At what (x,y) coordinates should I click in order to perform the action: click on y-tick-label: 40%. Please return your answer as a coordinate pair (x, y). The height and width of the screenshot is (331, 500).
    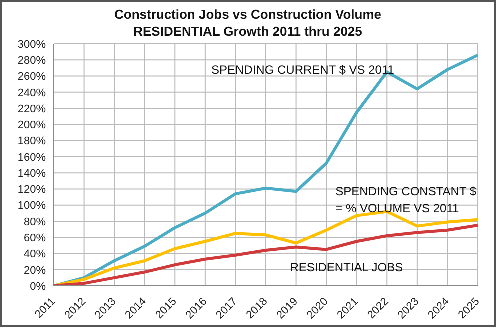
    Looking at the image, I should click on (35, 254).